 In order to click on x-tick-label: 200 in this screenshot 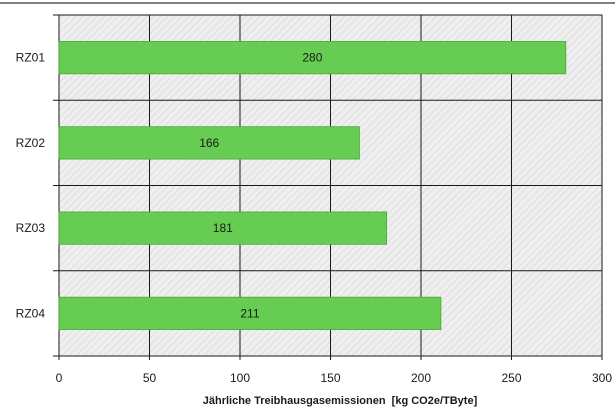, I will do `click(421, 378)`.